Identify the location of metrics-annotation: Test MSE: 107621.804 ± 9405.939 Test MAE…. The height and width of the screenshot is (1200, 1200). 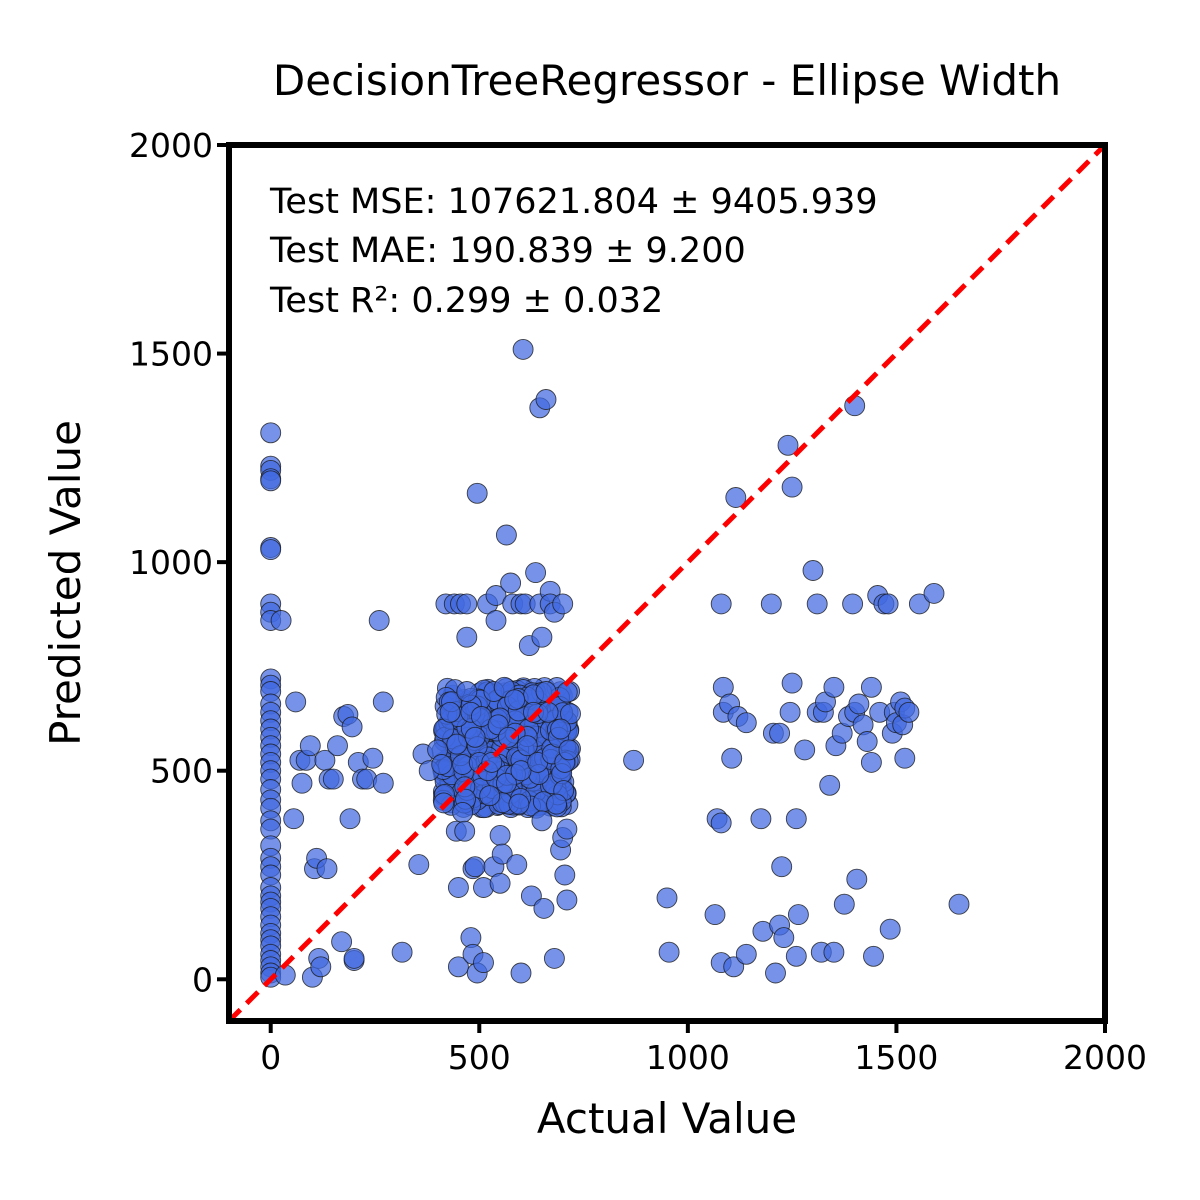
(573, 251).